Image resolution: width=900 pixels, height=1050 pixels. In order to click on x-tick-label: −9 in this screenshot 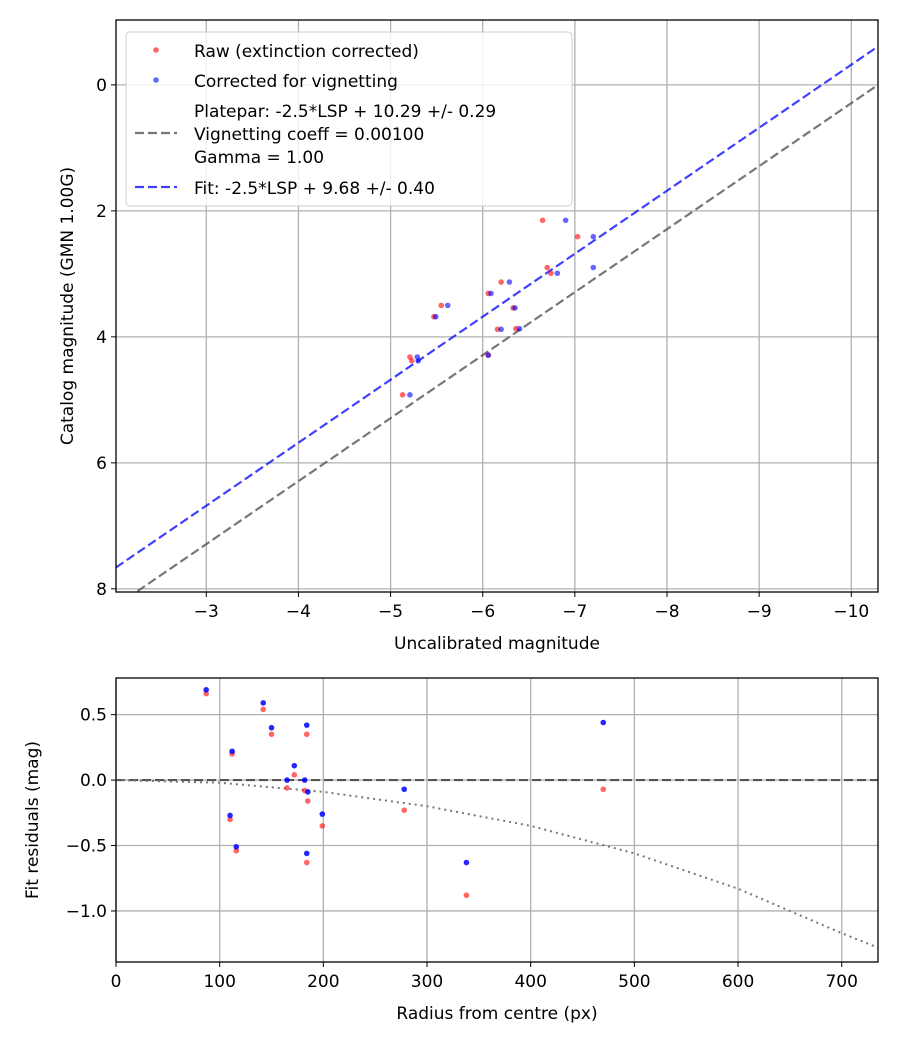, I will do `click(759, 612)`.